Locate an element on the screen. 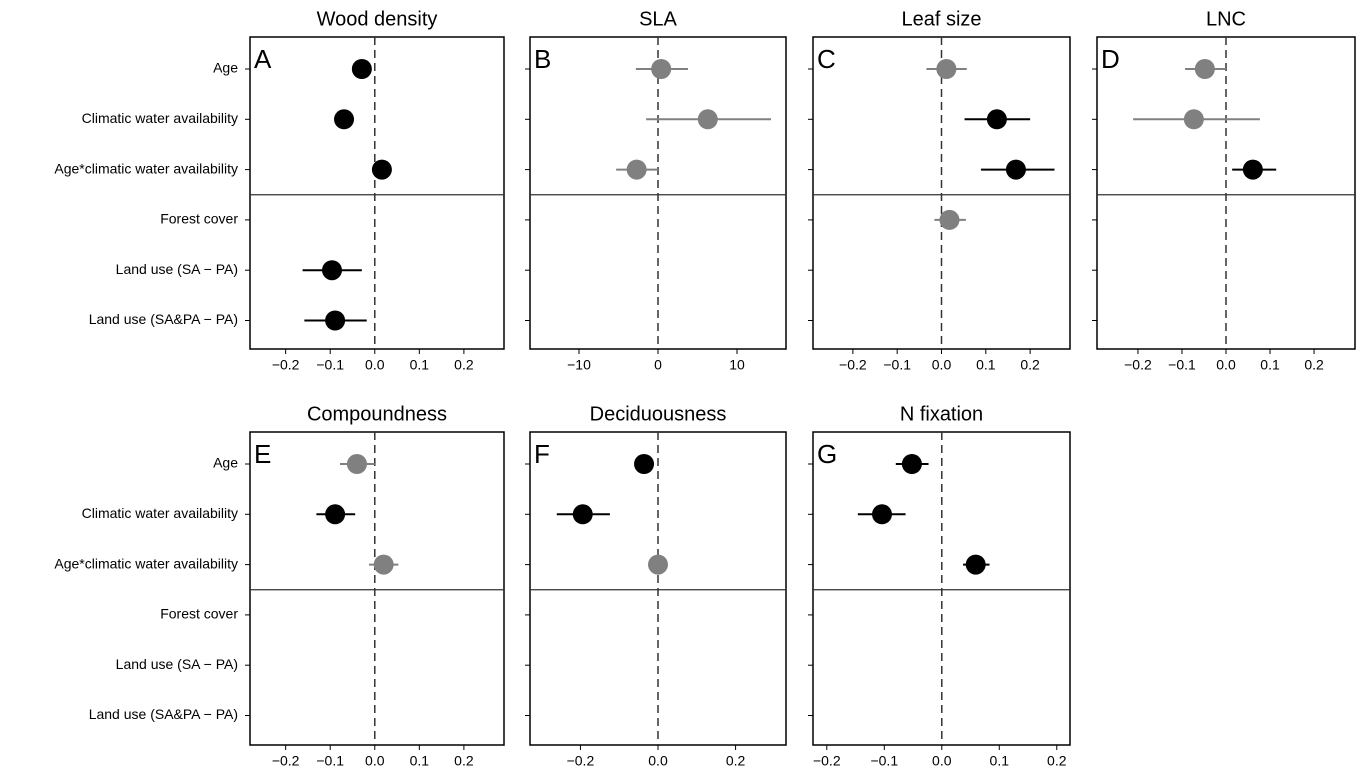  panel-title: Leaf size is located at coordinates (941, 19).